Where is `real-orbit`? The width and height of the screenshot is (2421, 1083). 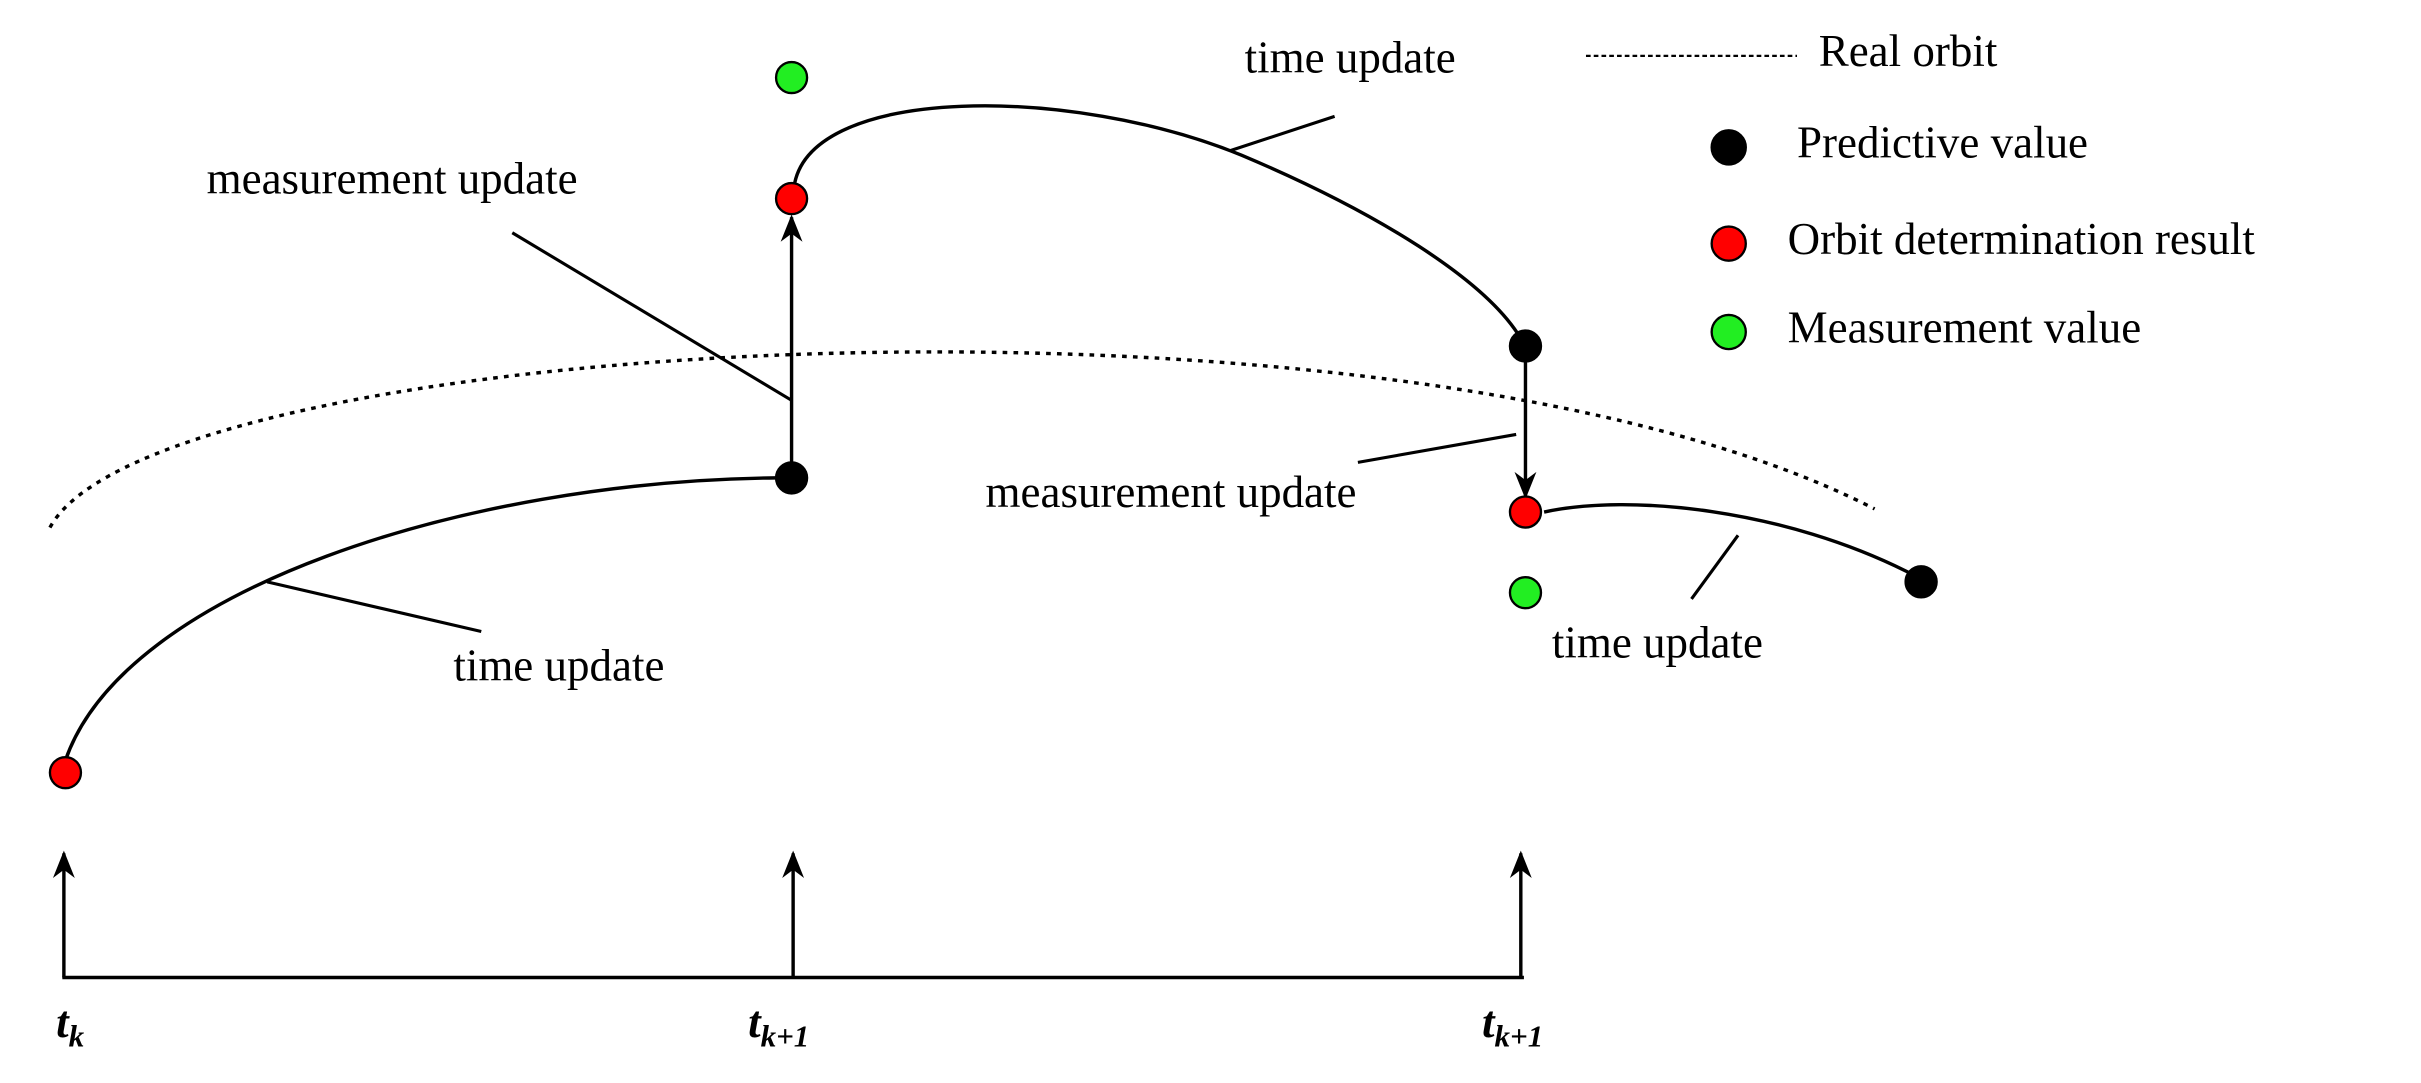
real-orbit is located at coordinates (962, 439).